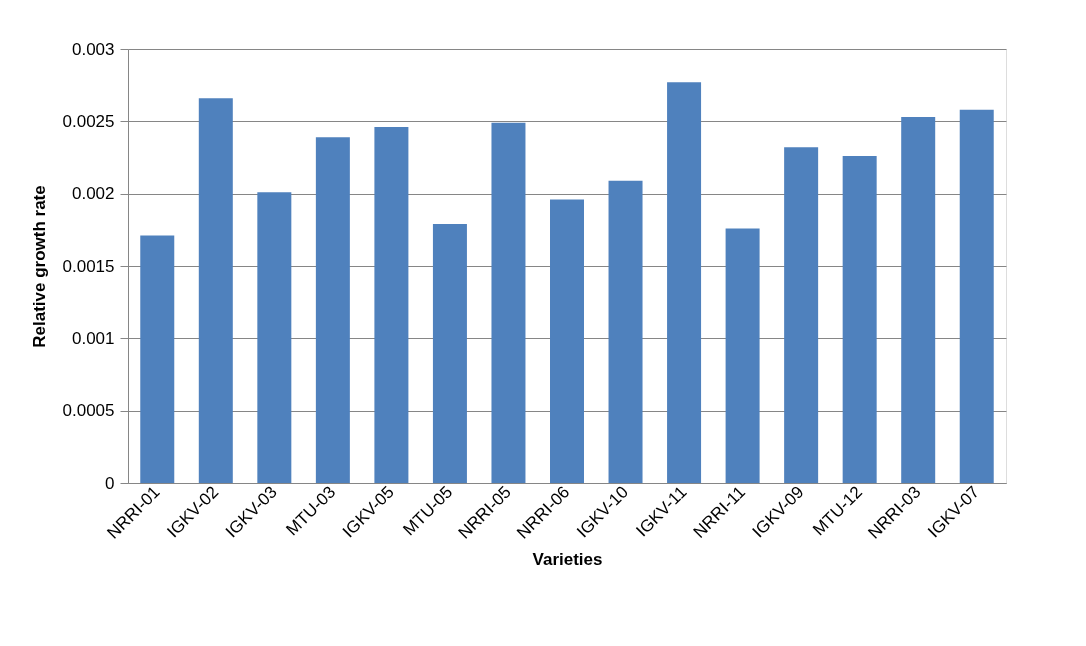 Image resolution: width=1086 pixels, height=646 pixels. Describe the element at coordinates (39, 266) in the screenshot. I see `y-axis-title: Relative growth rate` at that location.